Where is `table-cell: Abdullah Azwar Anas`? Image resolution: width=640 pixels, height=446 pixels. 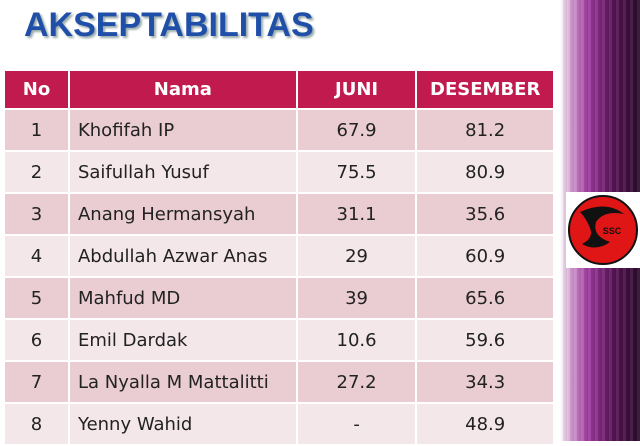
table-cell: Abdullah Azwar Anas is located at coordinates (181, 256).